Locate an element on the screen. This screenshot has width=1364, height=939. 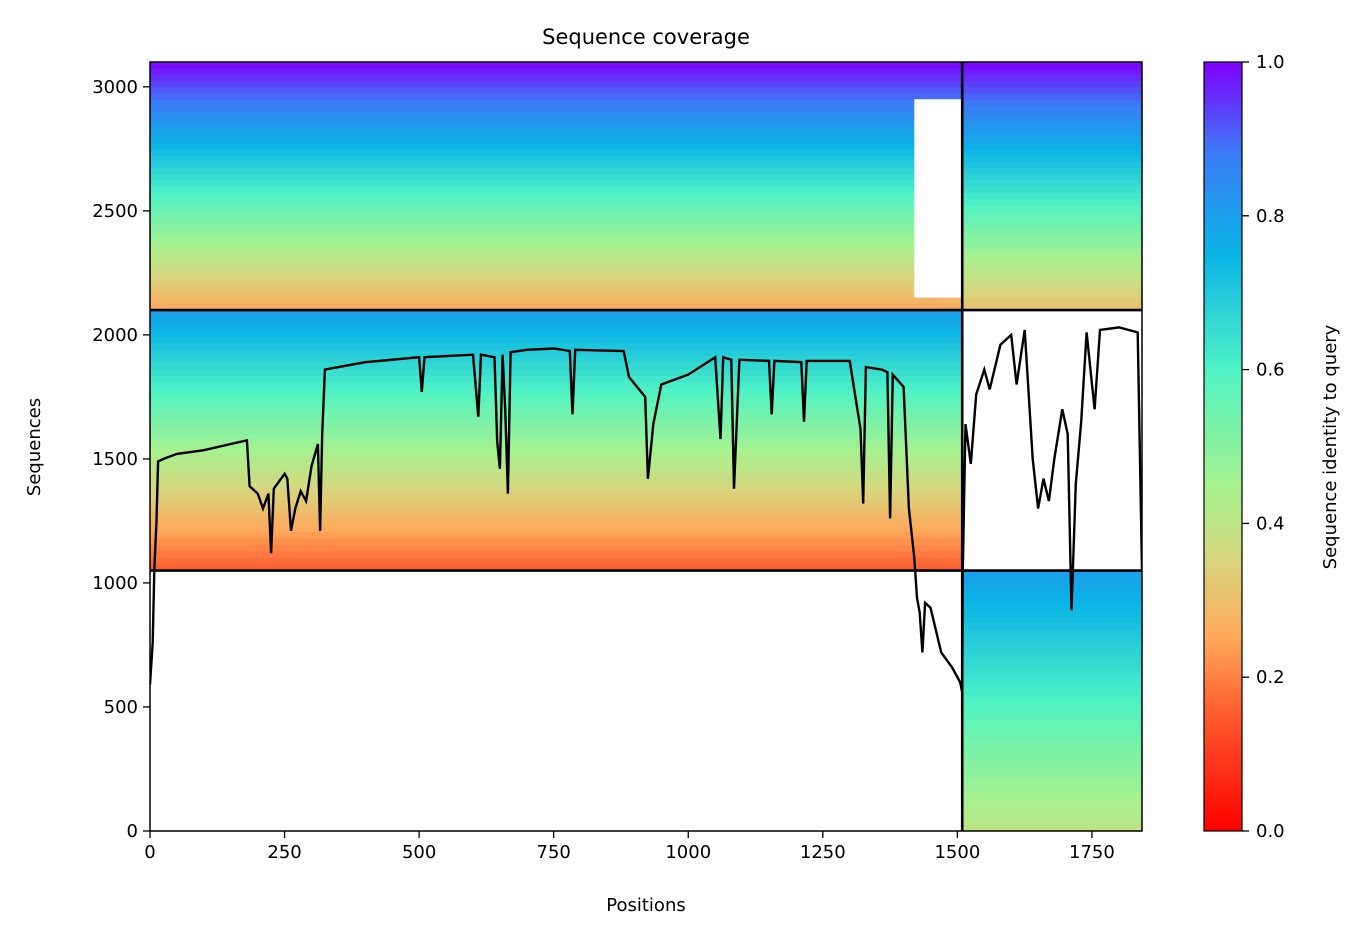
heatmap-block is located at coordinates (1052, 186).